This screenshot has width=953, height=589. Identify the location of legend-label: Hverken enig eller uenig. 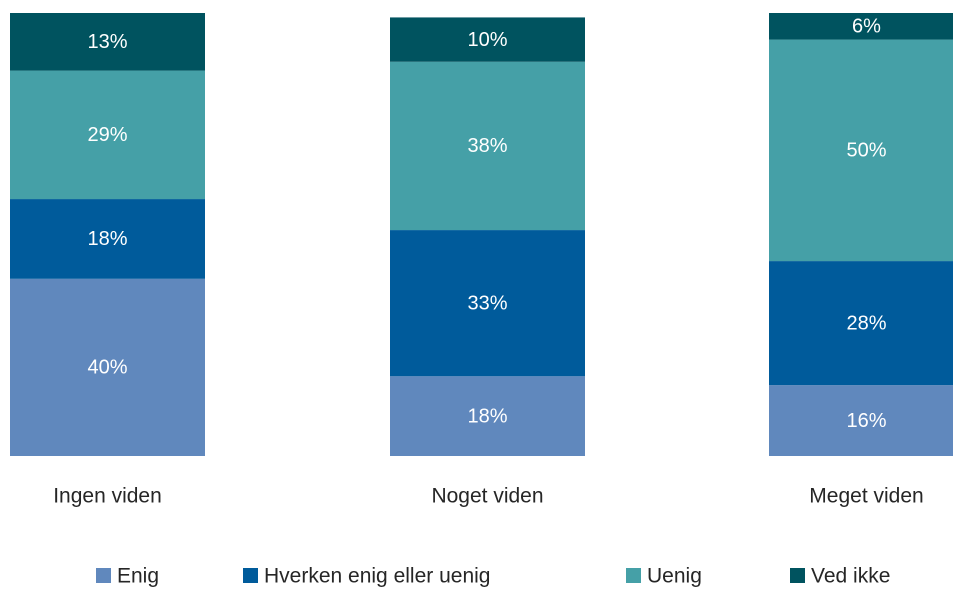
(377, 576).